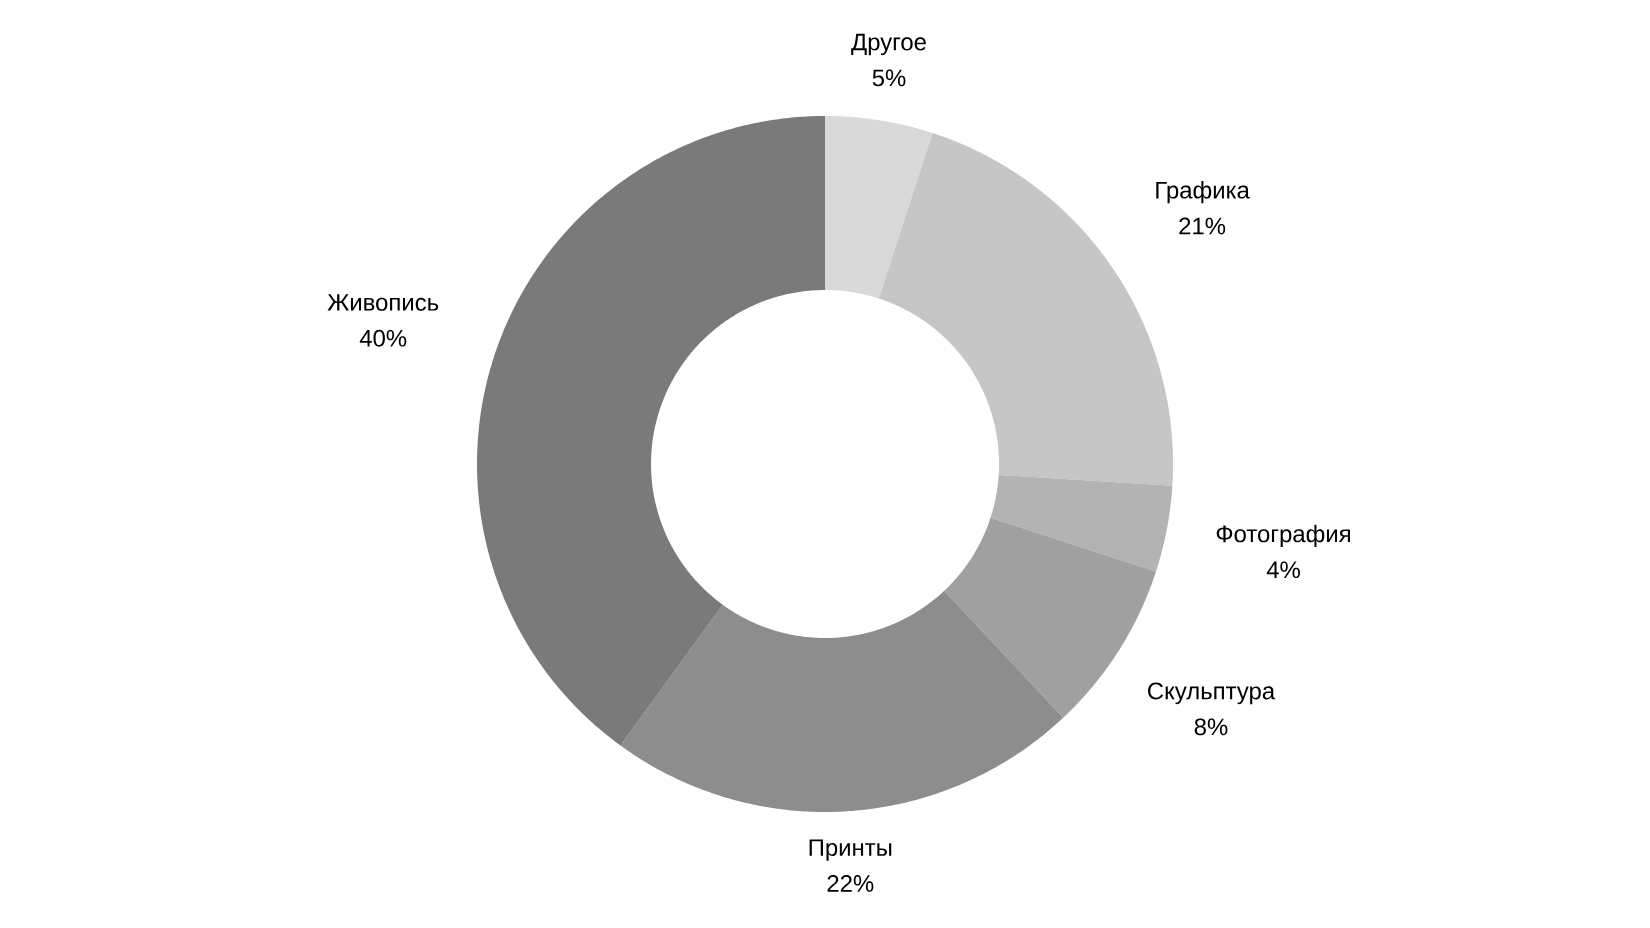  What do you see at coordinates (1202, 226) in the screenshot?
I see `data-label: 21%` at bounding box center [1202, 226].